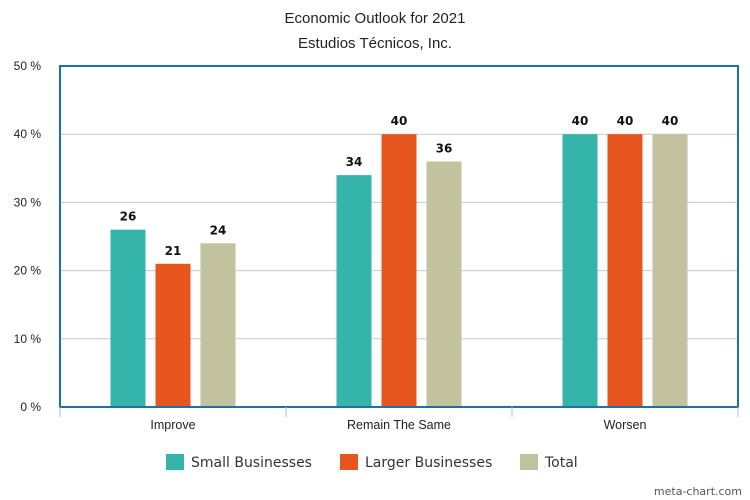  I want to click on data-label: 21, so click(173, 251).